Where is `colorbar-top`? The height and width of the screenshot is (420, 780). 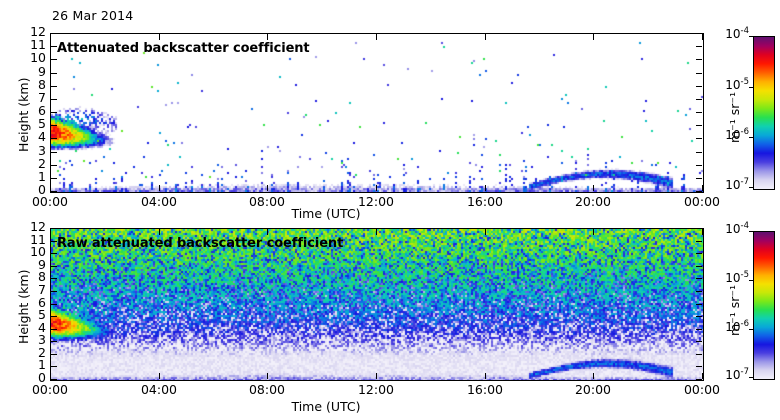 colorbar-top is located at coordinates (764, 113).